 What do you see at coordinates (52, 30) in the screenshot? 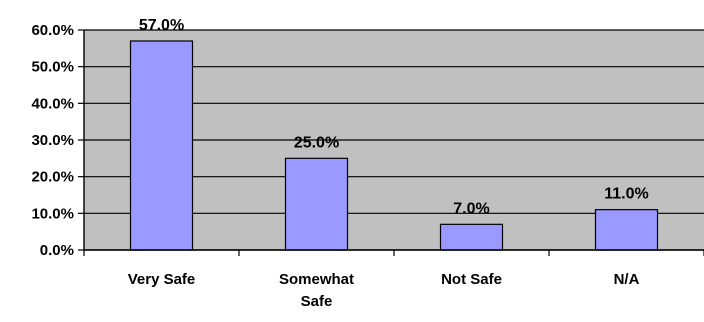
I see `y-tick-label: 60.0%` at bounding box center [52, 30].